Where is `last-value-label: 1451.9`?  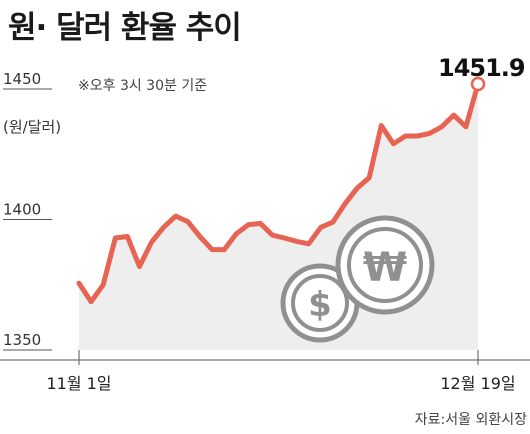
last-value-label: 1451.9 is located at coordinates (481, 68).